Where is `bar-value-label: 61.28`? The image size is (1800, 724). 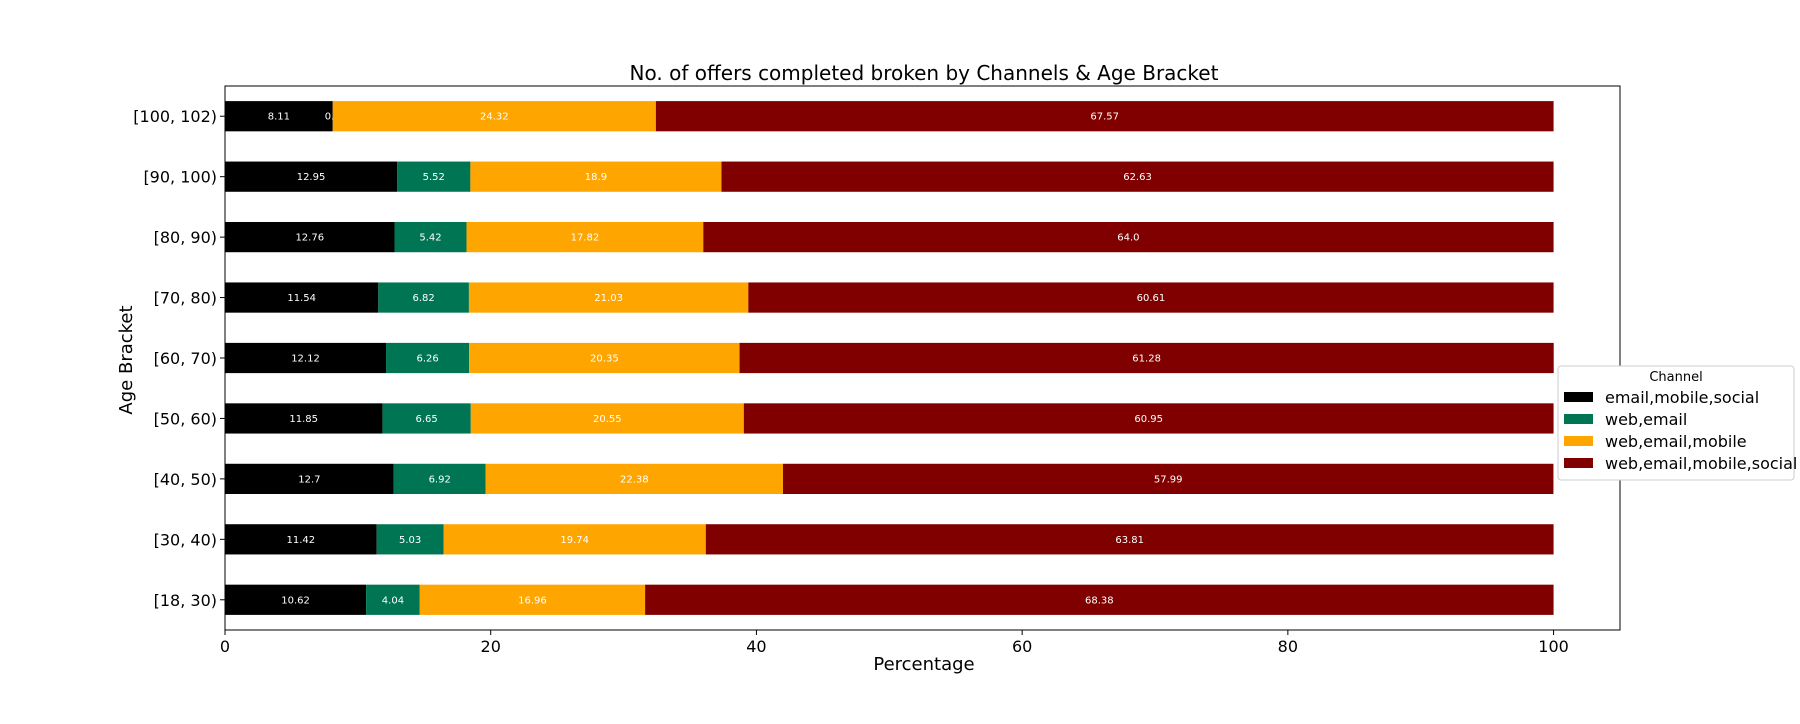
bar-value-label: 61.28 is located at coordinates (1146, 359).